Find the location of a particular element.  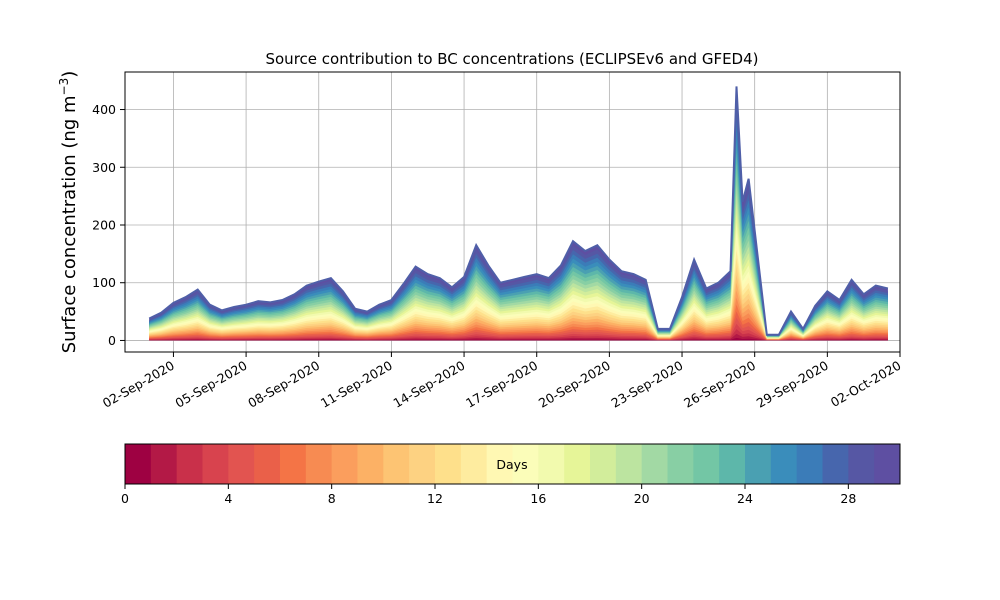

colorbar-label: Days is located at coordinates (511, 464).